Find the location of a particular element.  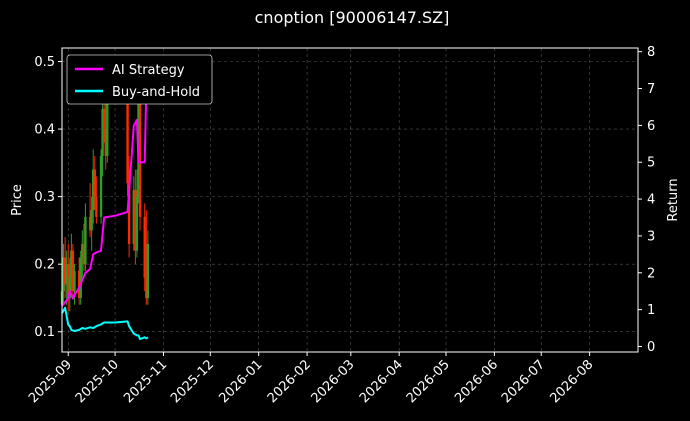

series-lines is located at coordinates (105, 210).